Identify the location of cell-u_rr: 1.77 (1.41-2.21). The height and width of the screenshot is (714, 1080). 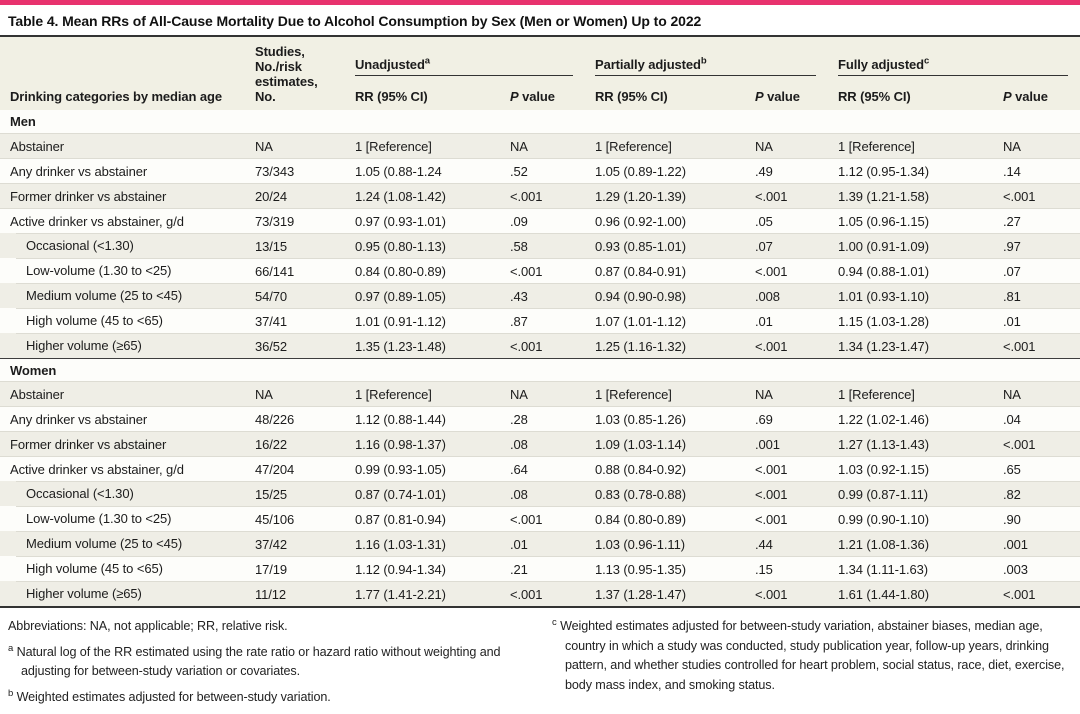
(422, 593).